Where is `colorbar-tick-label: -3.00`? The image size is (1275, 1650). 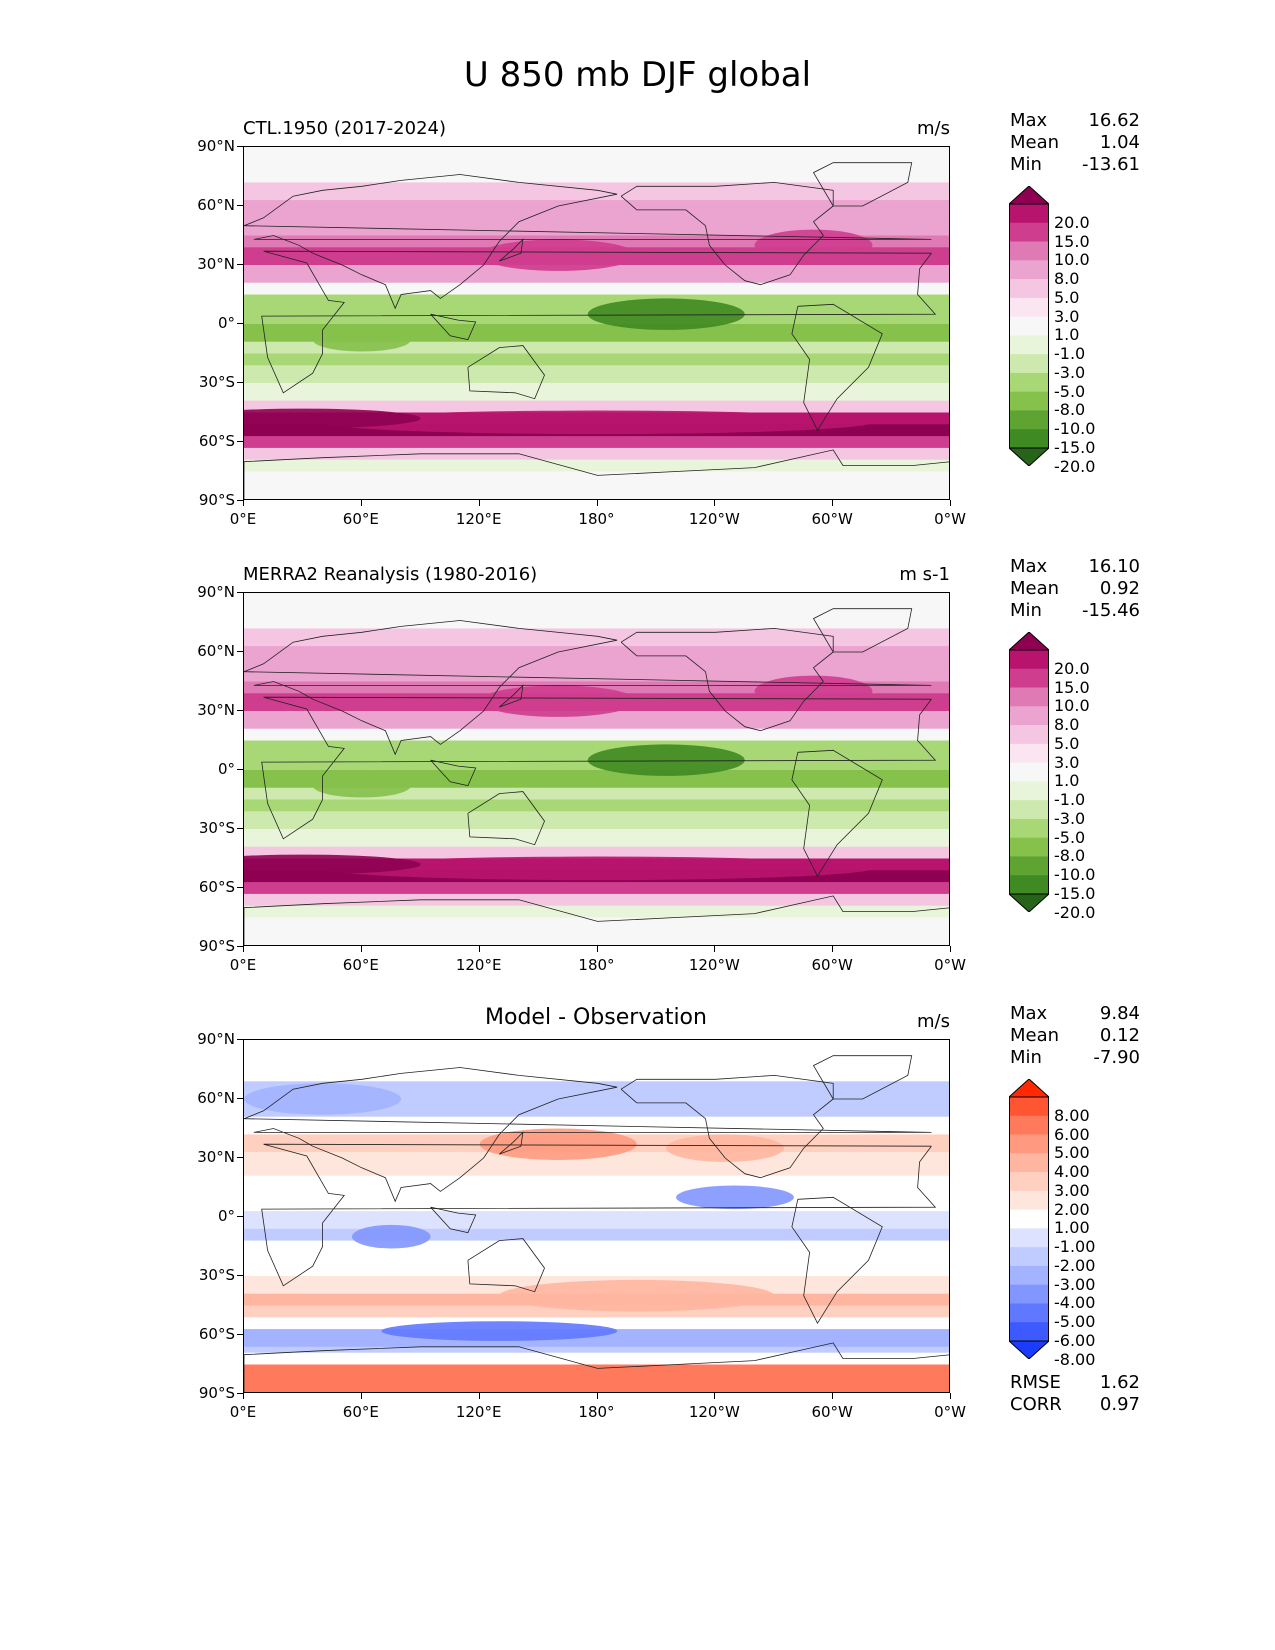
colorbar-tick-label: -3.00 is located at coordinates (1075, 1284).